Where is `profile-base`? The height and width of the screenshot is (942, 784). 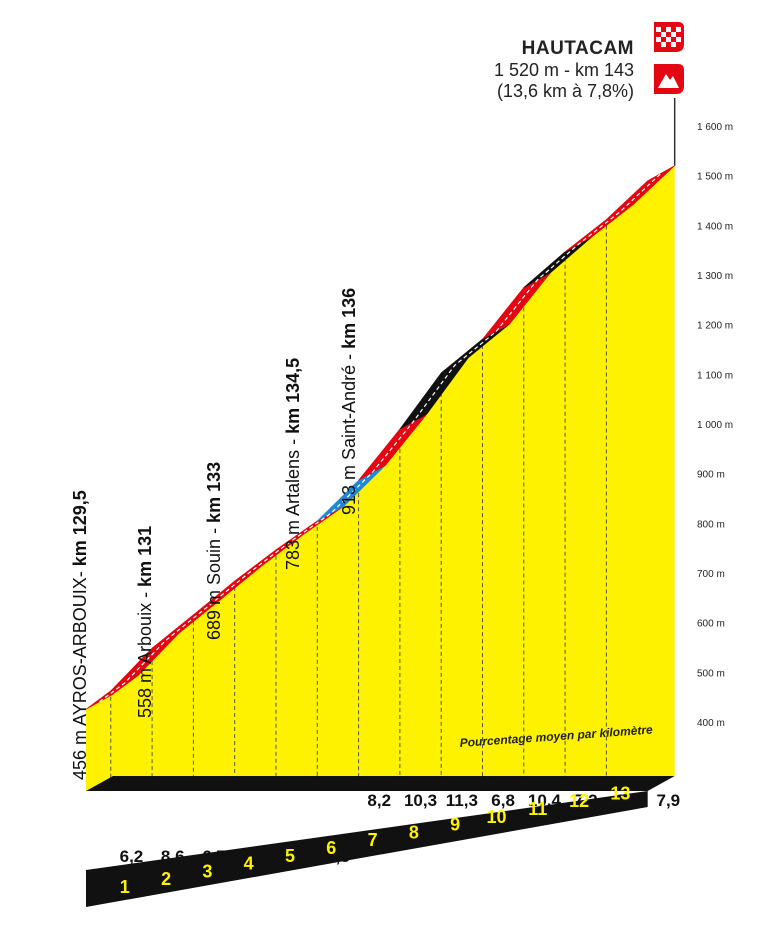 profile-base is located at coordinates (380, 841).